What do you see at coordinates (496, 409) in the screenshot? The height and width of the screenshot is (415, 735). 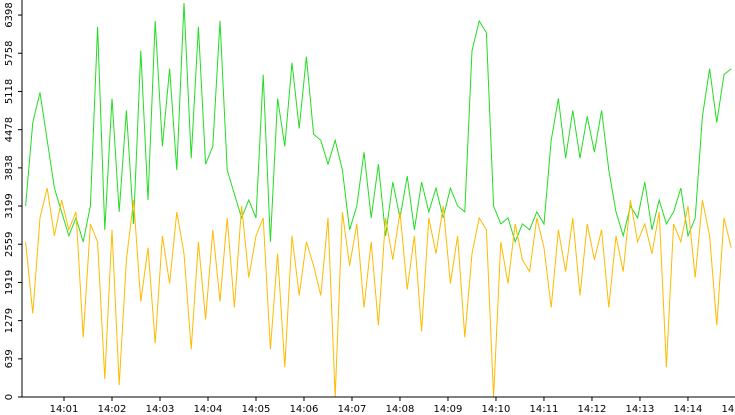 I see `x-tick-label: 14:10` at bounding box center [496, 409].